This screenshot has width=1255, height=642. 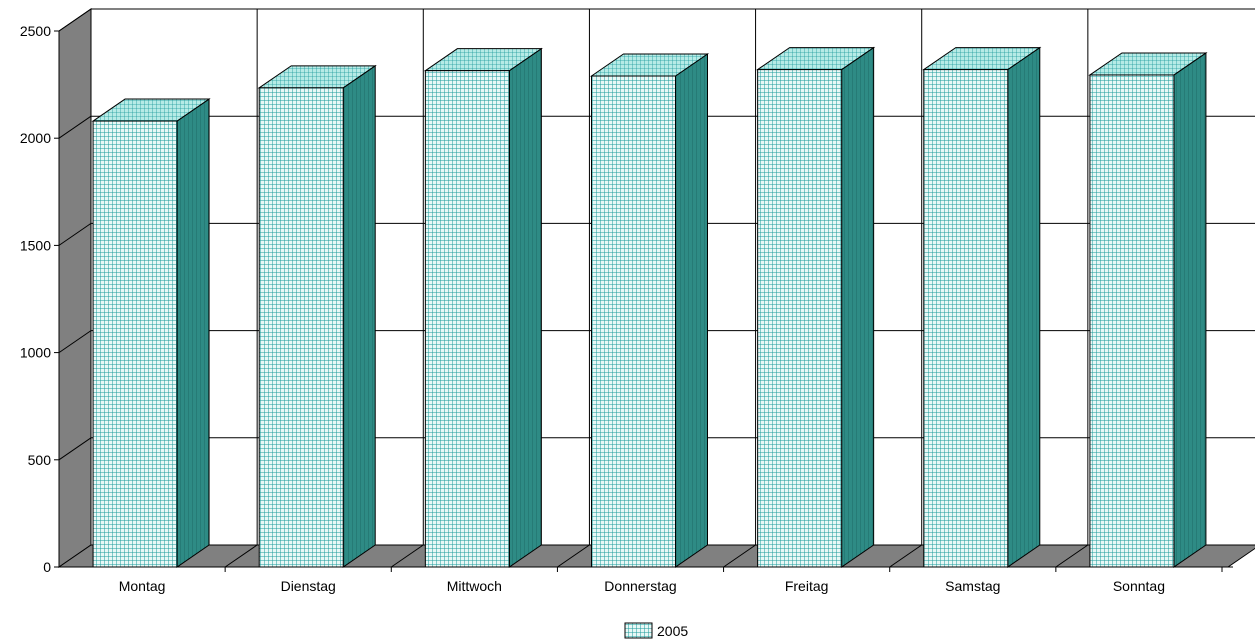 What do you see at coordinates (40, 460) in the screenshot?
I see `y-tick-label: 500` at bounding box center [40, 460].